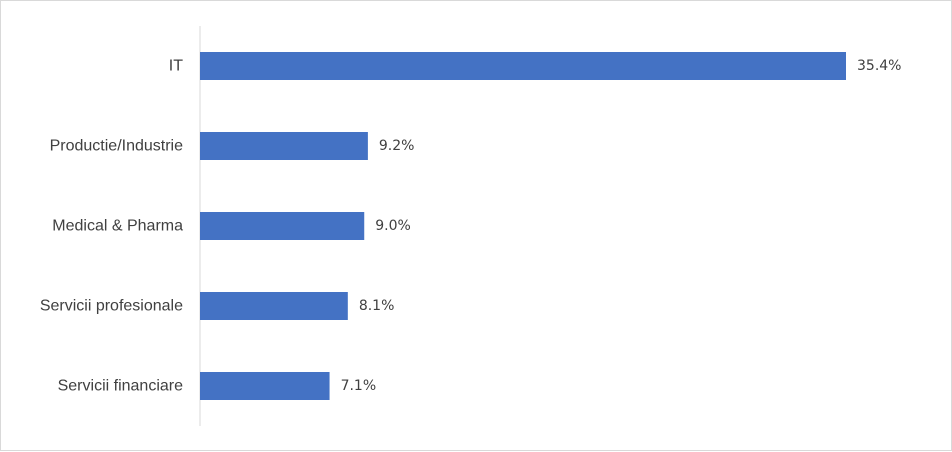 The image size is (952, 452). What do you see at coordinates (879, 66) in the screenshot?
I see `data-label: 35.4%` at bounding box center [879, 66].